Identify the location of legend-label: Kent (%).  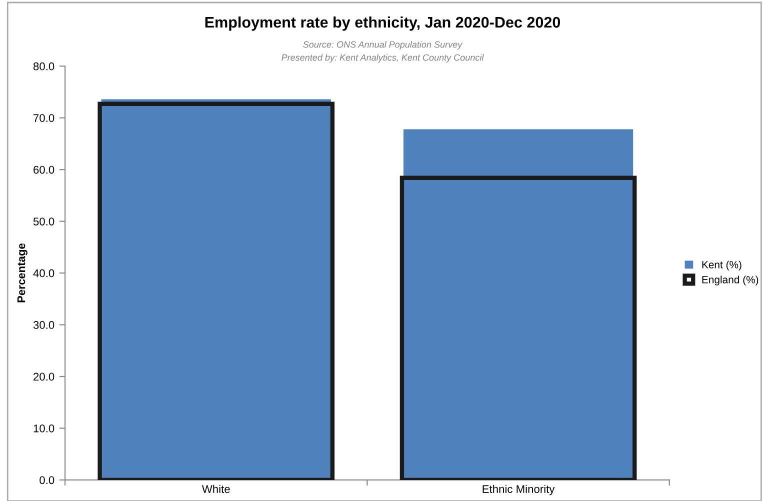
(722, 265).